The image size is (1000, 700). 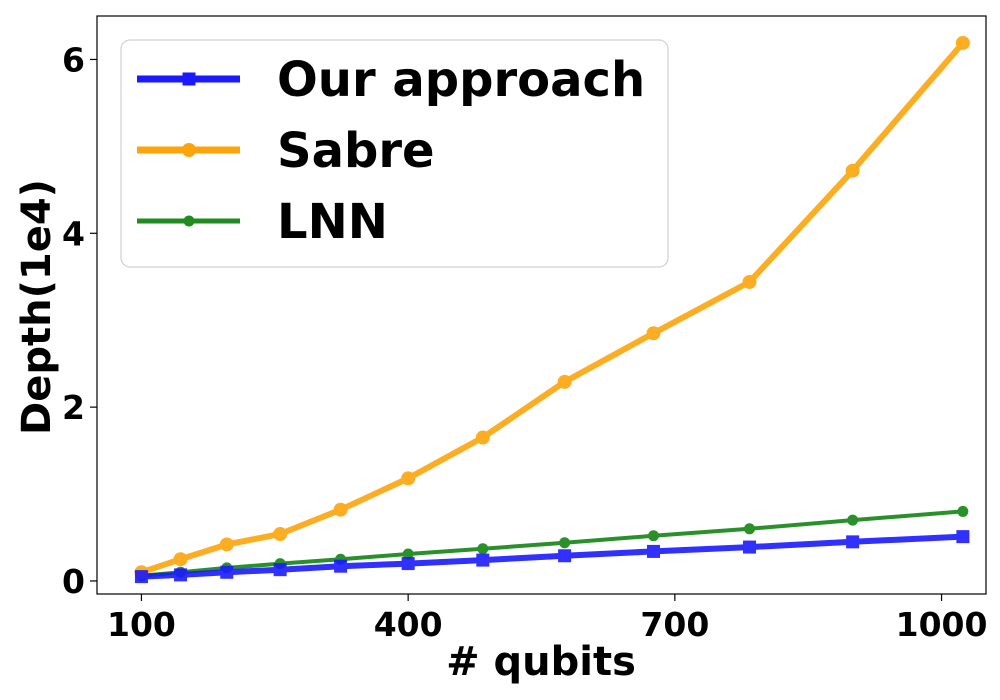 I want to click on x-tick-label: 1000, so click(x=942, y=624).